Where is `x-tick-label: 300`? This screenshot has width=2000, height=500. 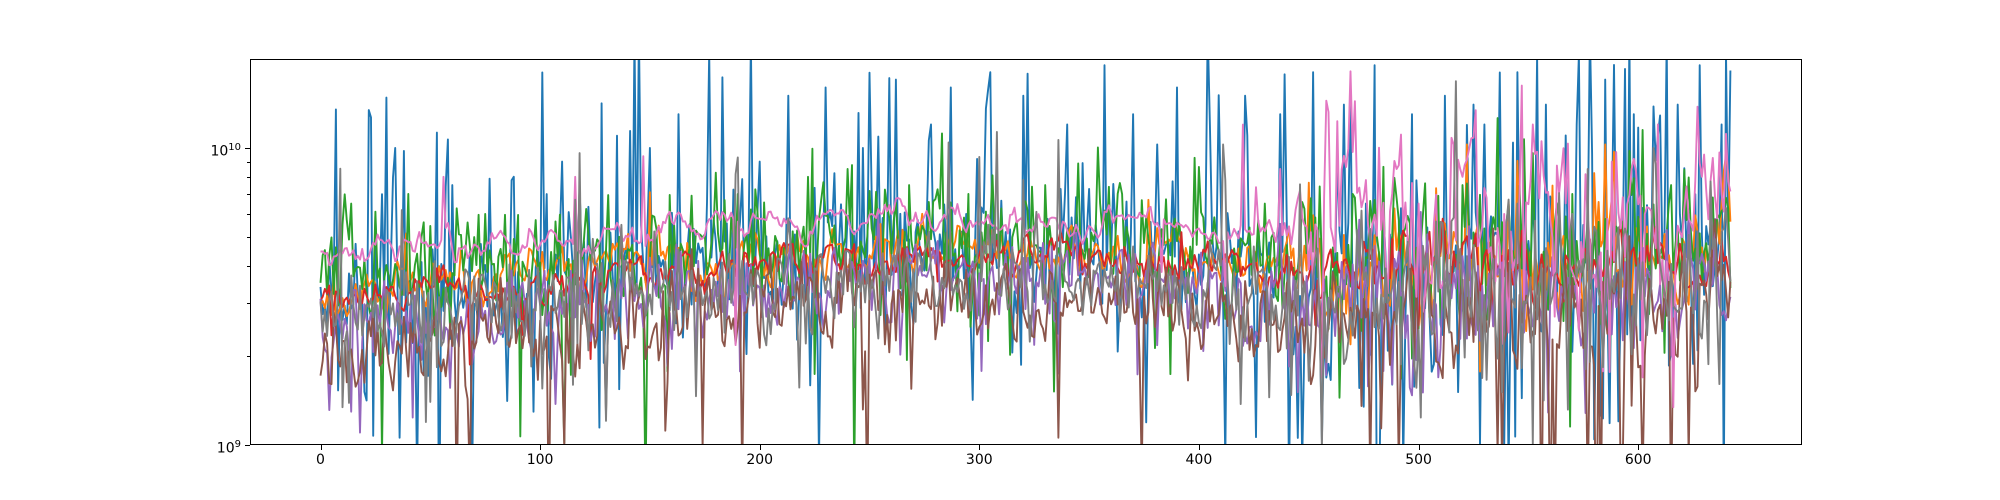 x-tick-label: 300 is located at coordinates (979, 460).